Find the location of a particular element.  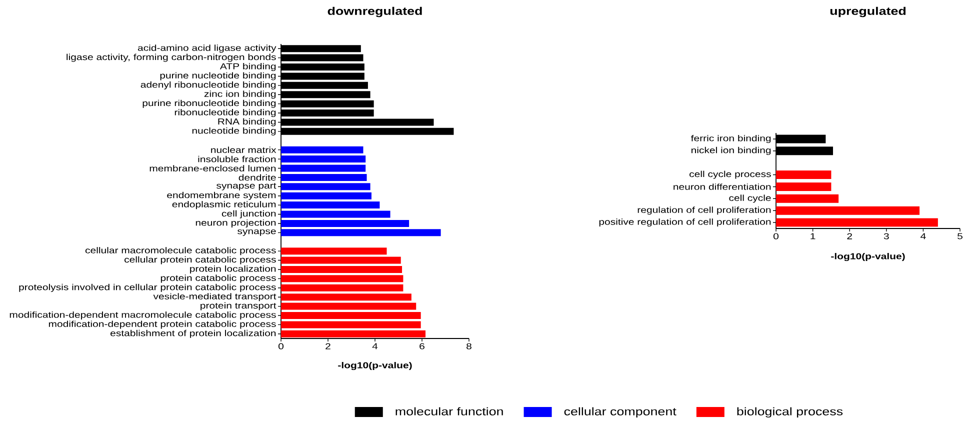

y-tick-label: RNA binding is located at coordinates (247, 122).